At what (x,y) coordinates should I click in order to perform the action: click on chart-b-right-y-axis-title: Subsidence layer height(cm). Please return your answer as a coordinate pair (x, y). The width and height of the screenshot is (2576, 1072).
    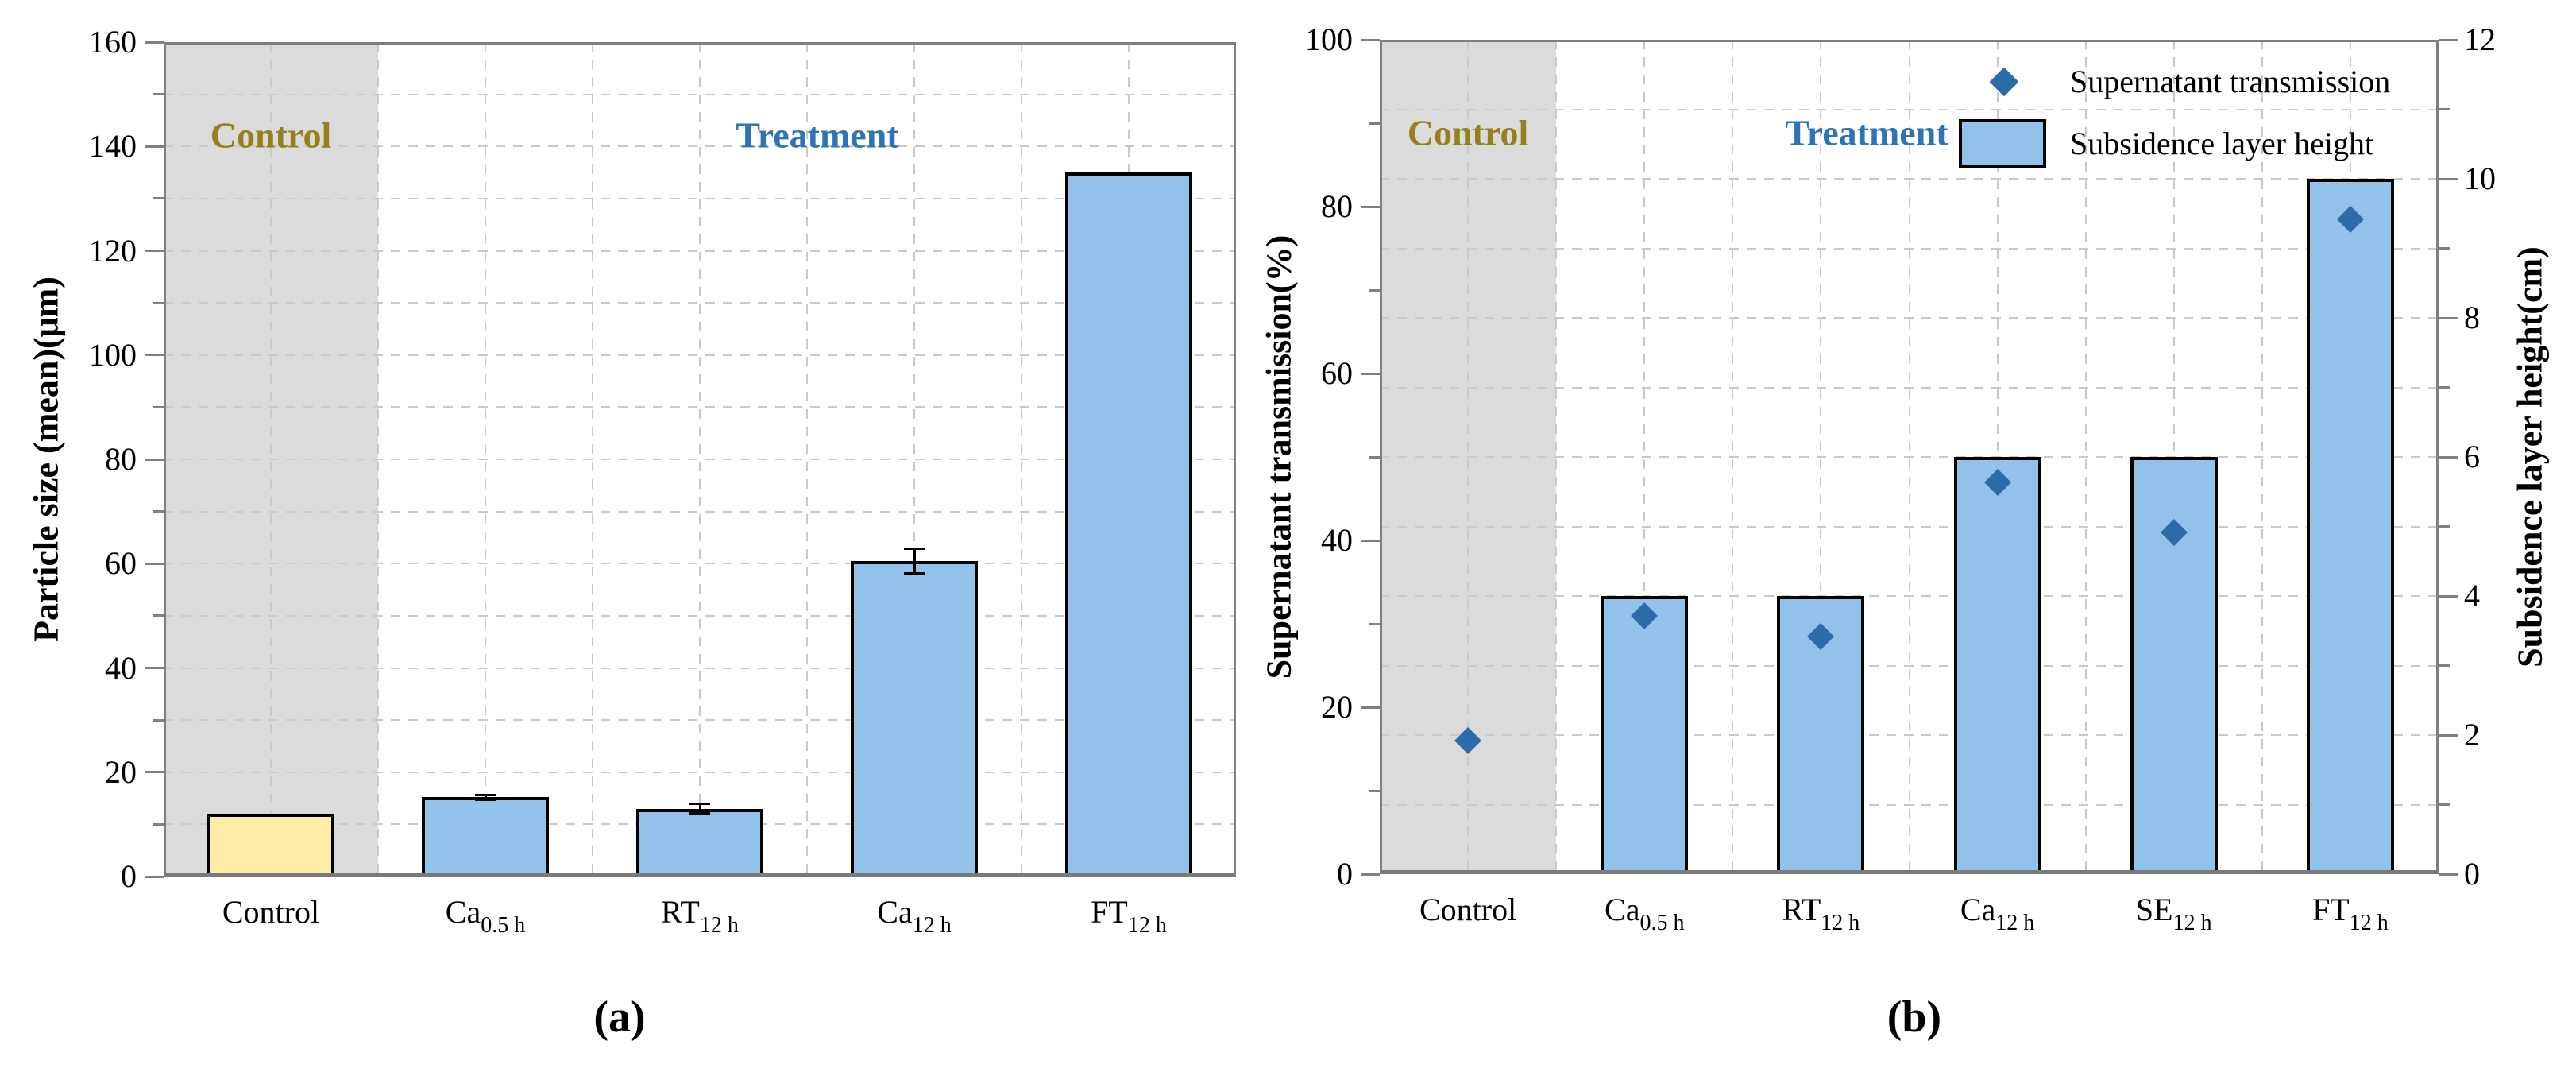
    Looking at the image, I should click on (2530, 457).